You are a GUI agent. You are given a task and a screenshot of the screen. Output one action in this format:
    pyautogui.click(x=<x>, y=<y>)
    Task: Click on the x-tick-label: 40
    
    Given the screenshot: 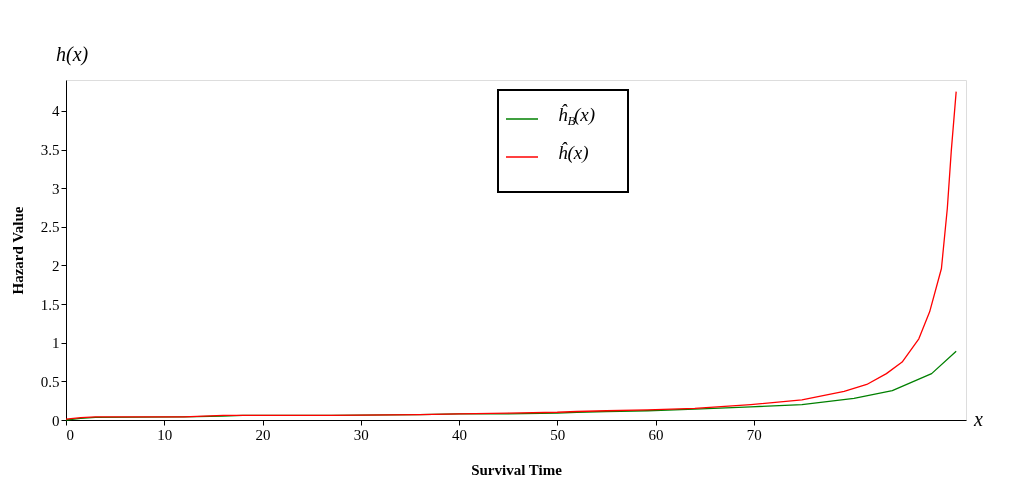 What is the action you would take?
    pyautogui.click(x=460, y=434)
    